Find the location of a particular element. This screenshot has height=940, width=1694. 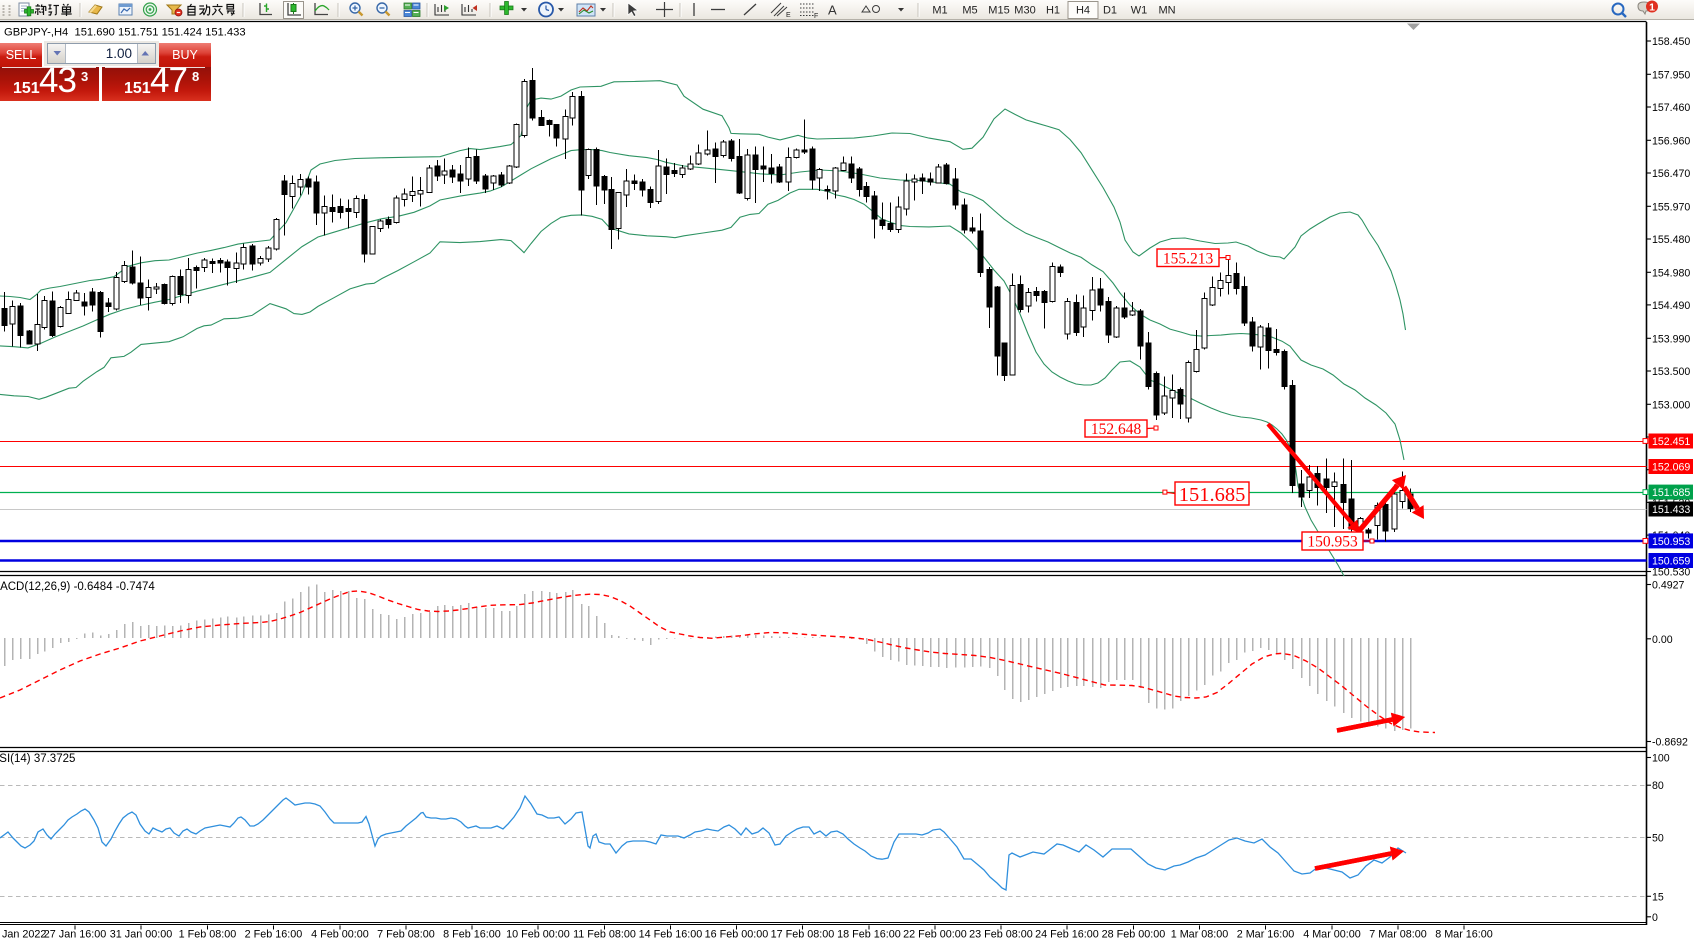

svg-text: 0 is located at coordinates (1655, 918).